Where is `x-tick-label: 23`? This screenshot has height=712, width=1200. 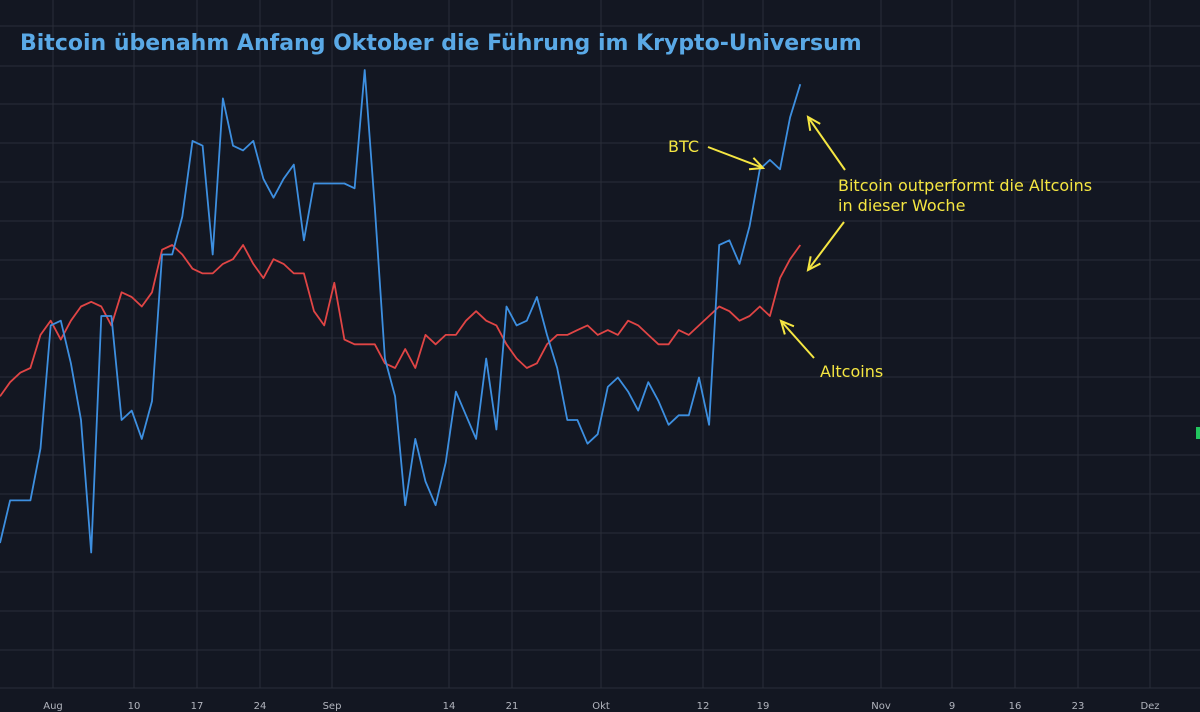
x-tick-label: 23 is located at coordinates (1078, 706).